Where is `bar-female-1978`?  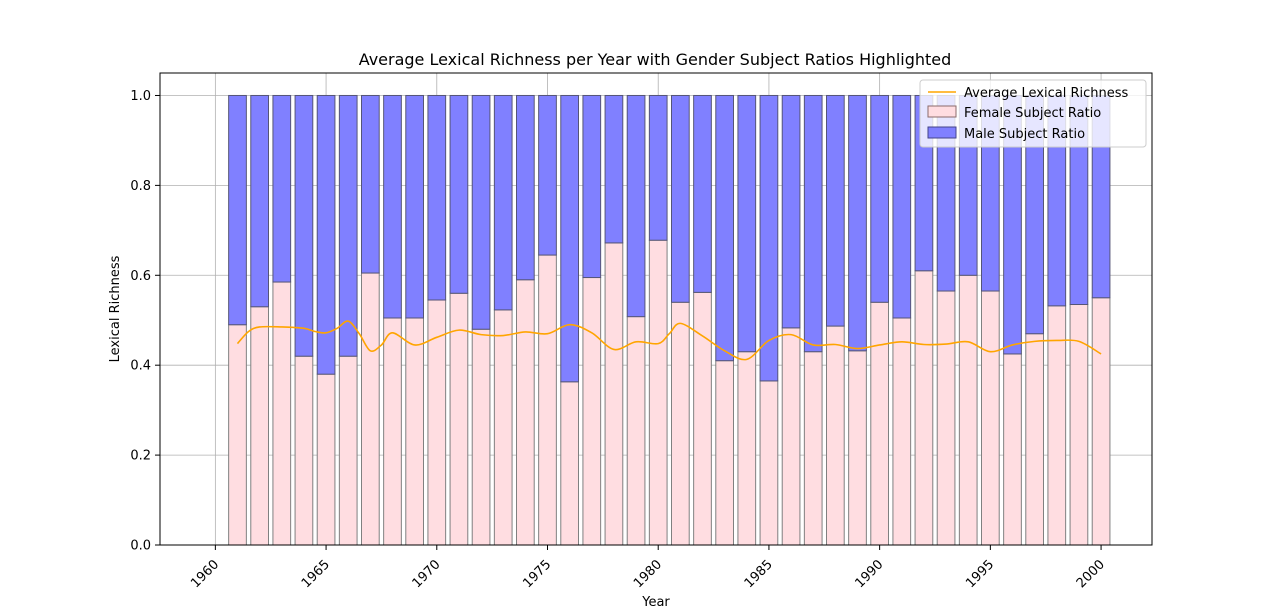
bar-female-1978 is located at coordinates (614, 394).